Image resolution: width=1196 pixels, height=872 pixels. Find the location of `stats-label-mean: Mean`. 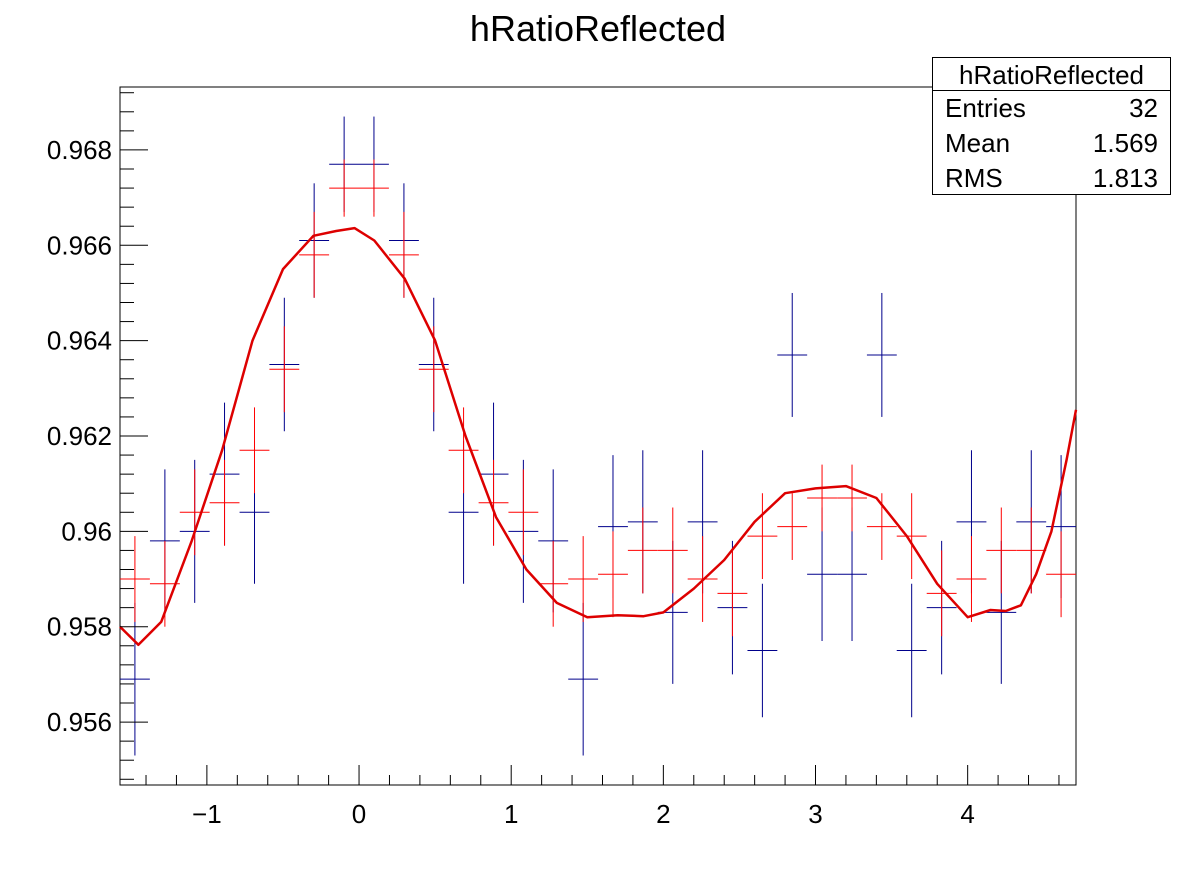

stats-label-mean: Mean is located at coordinates (978, 143).